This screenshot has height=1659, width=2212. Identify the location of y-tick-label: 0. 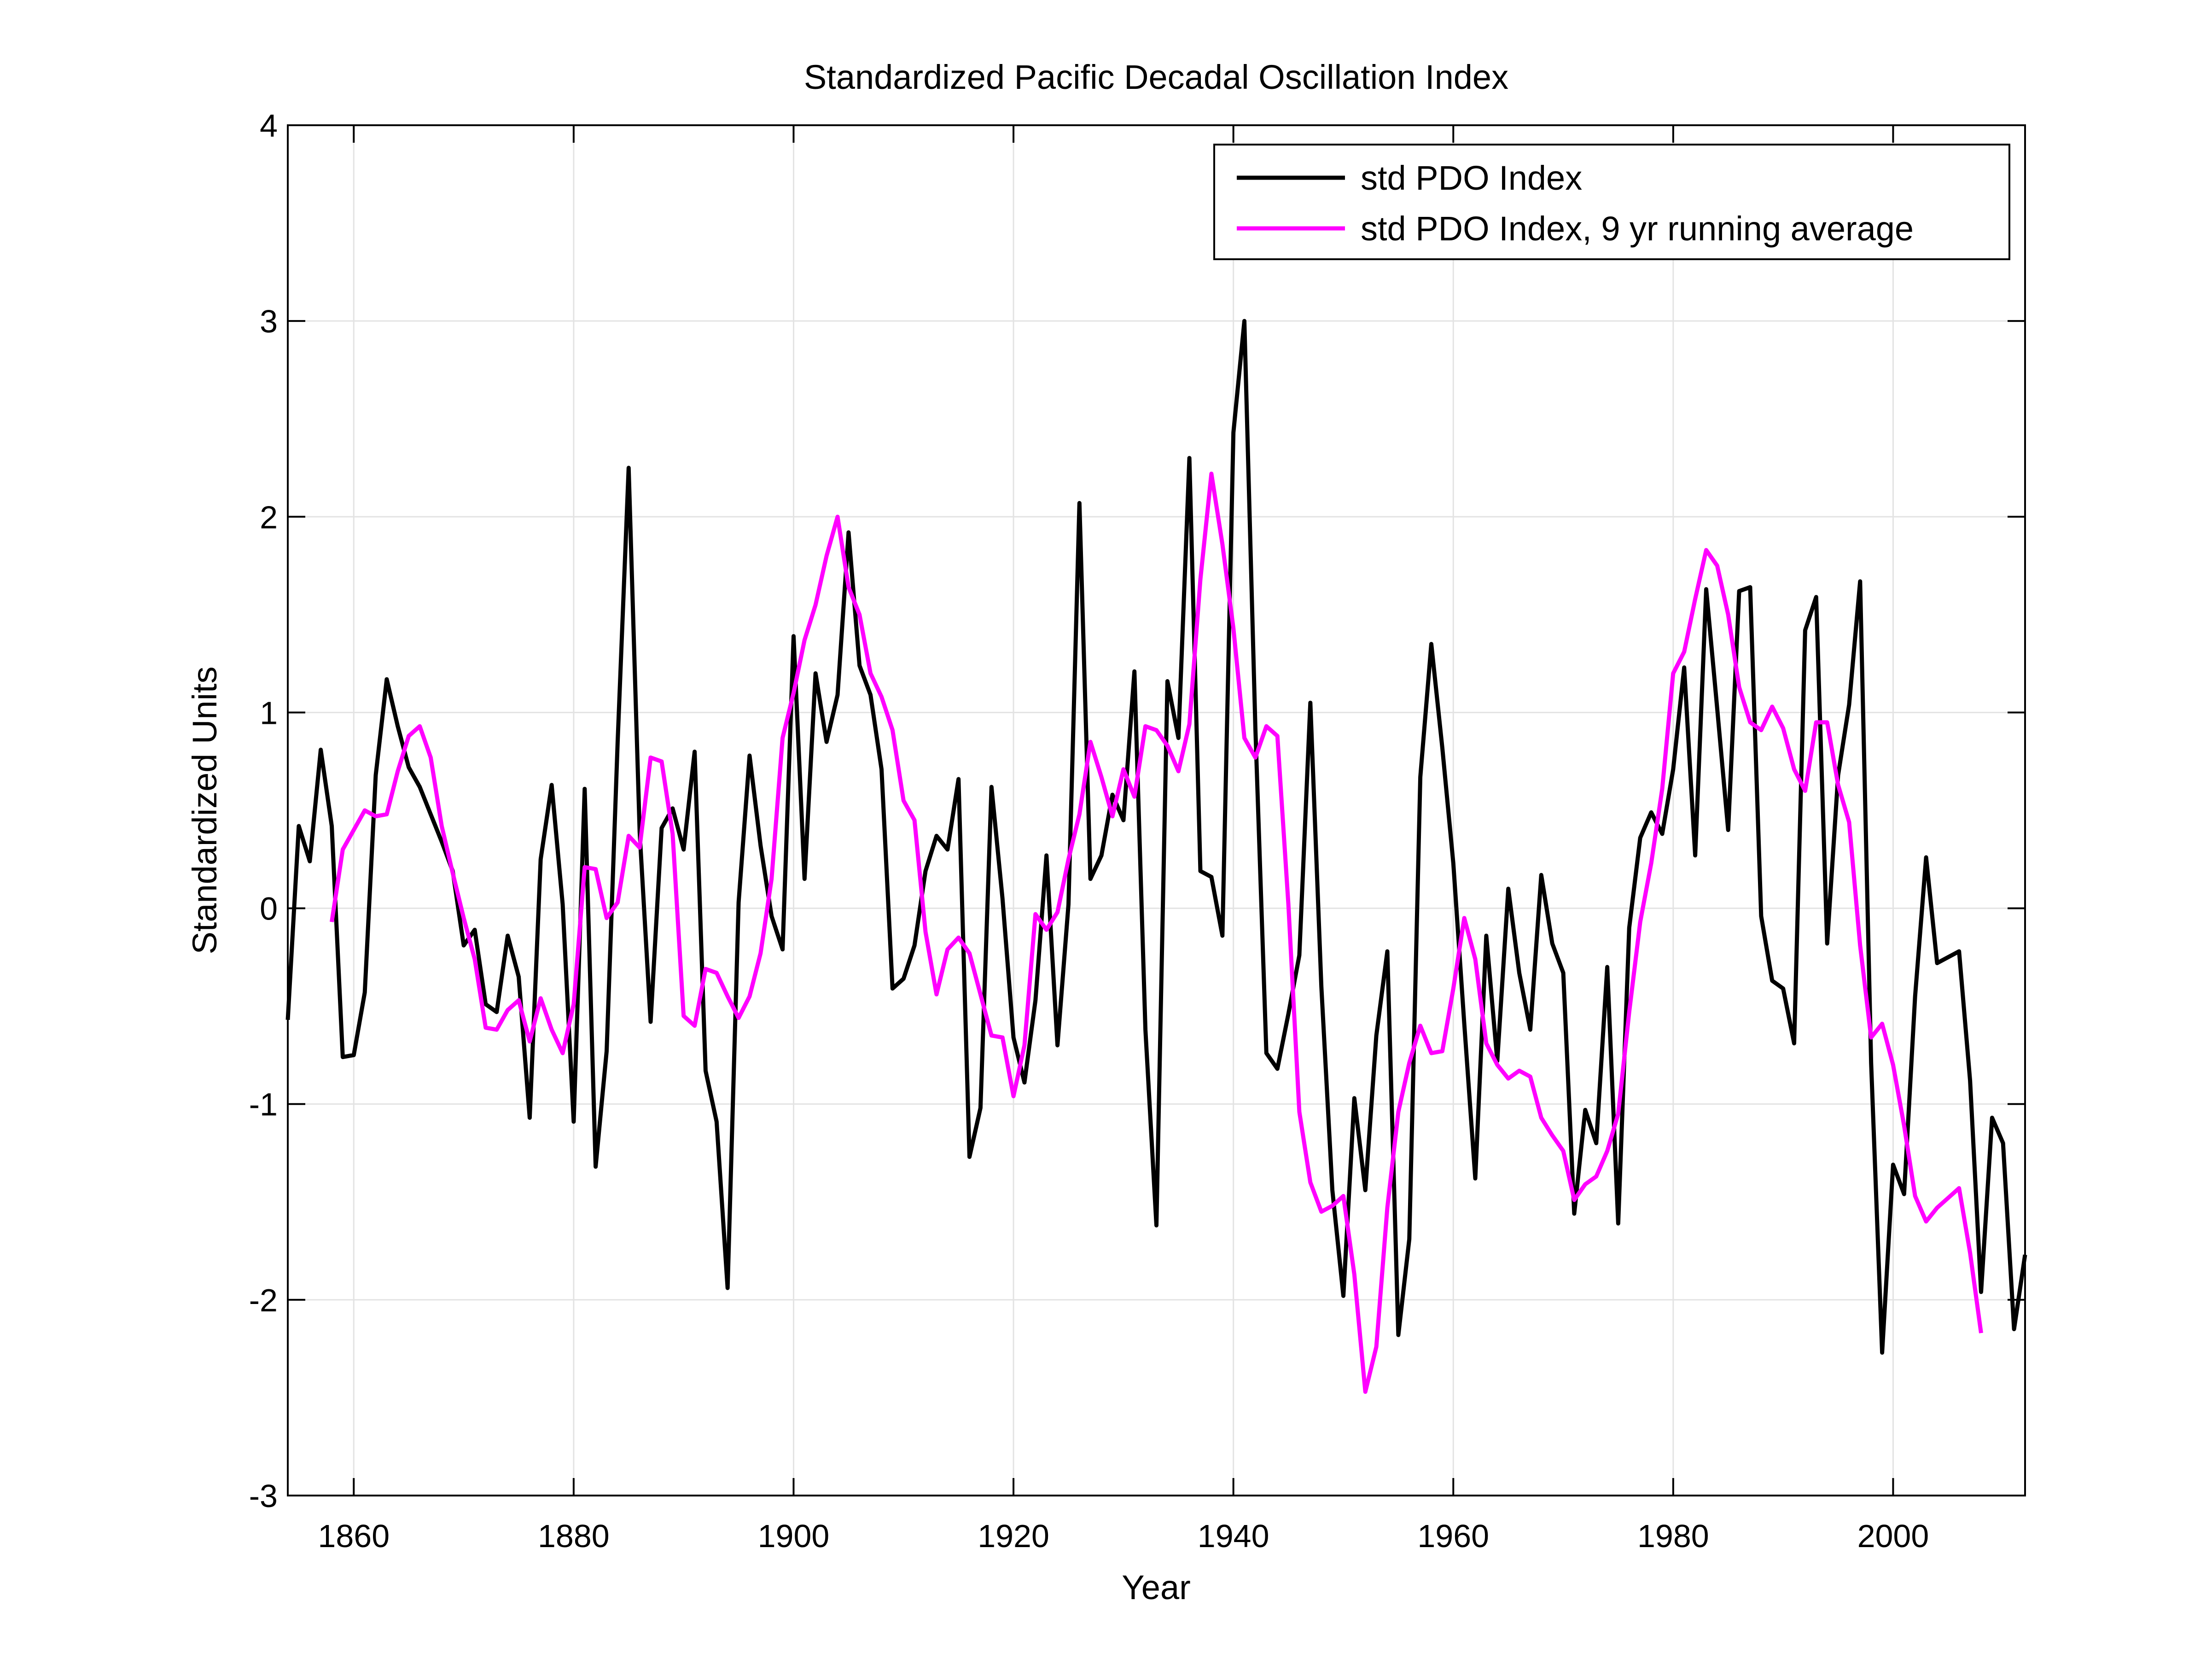
(269, 909).